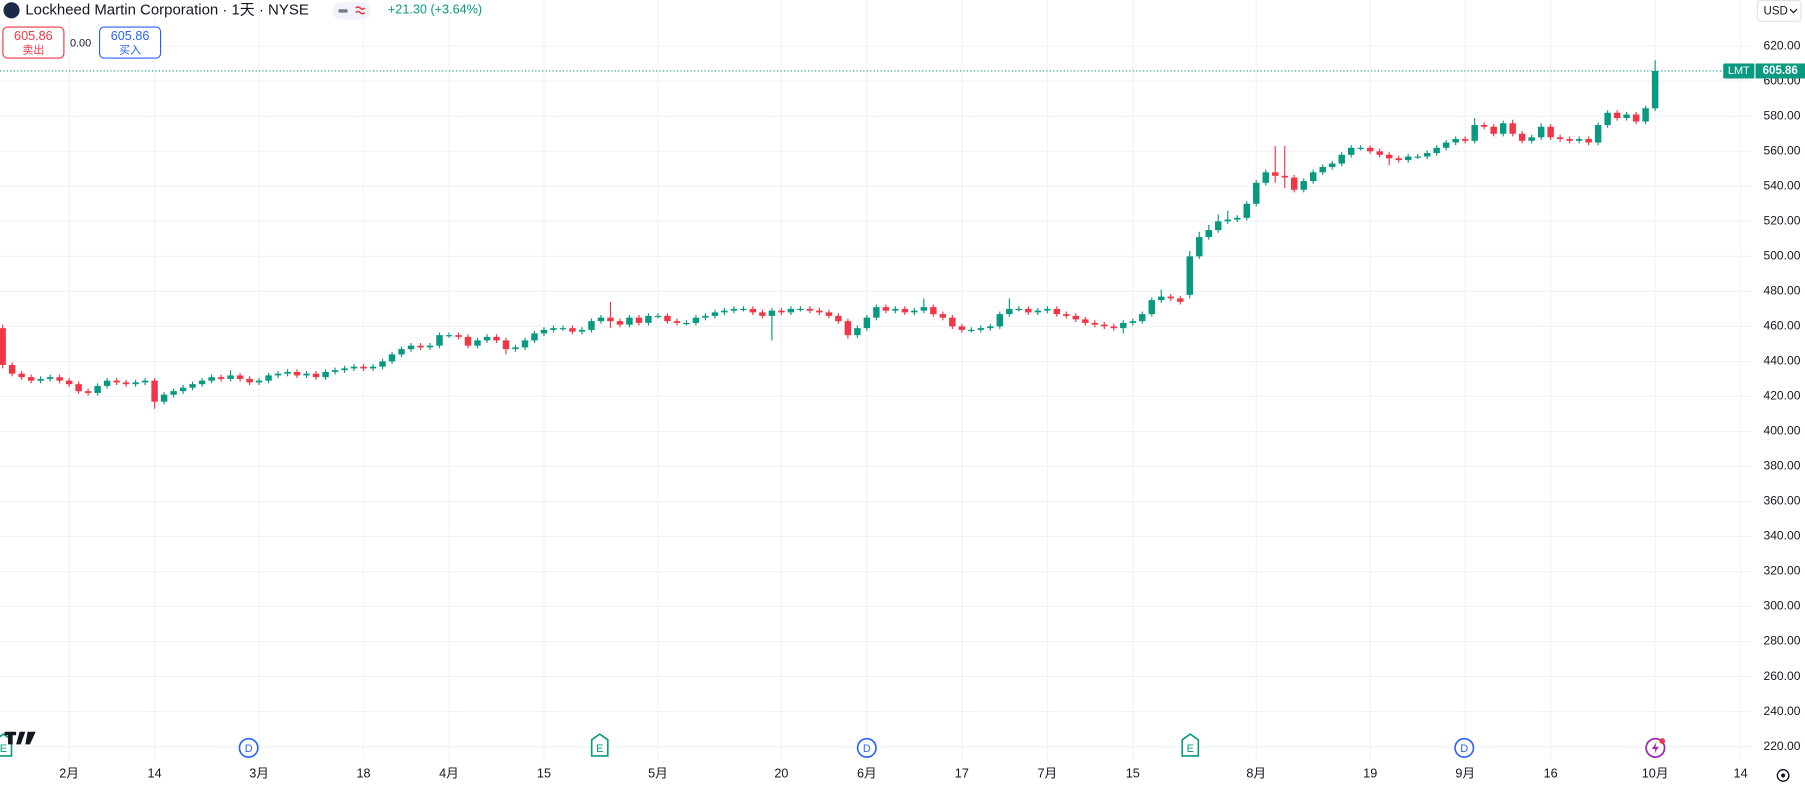 This screenshot has height=787, width=1805. I want to click on settings-icon, so click(1783, 775).